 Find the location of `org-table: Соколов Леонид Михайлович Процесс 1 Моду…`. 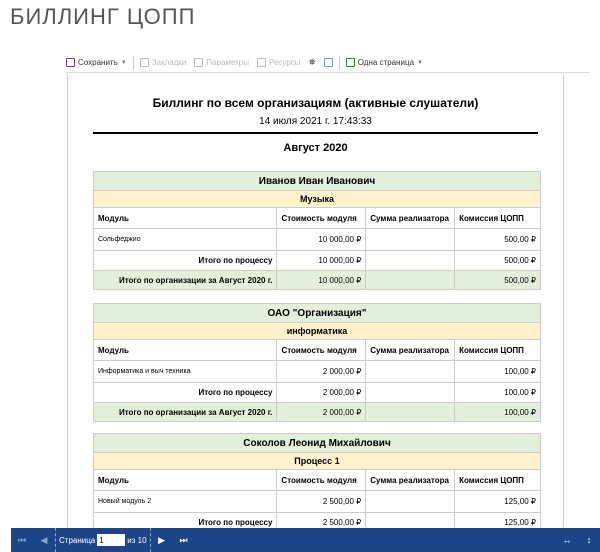

org-table: Соколов Леонид Михайлович Процесс 1 Моду… is located at coordinates (316, 480).